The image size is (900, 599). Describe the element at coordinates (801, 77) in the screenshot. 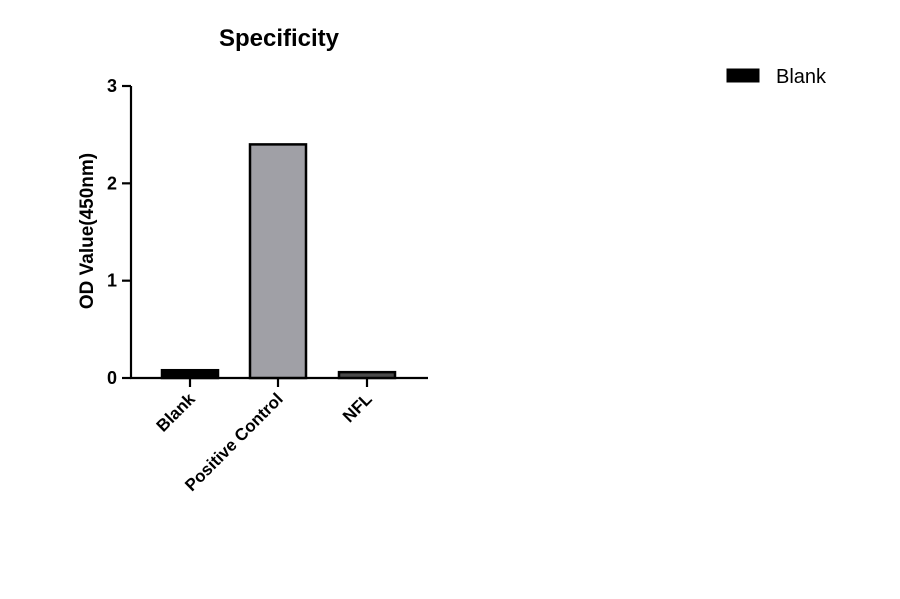

I see `legend-label: Blank` at that location.